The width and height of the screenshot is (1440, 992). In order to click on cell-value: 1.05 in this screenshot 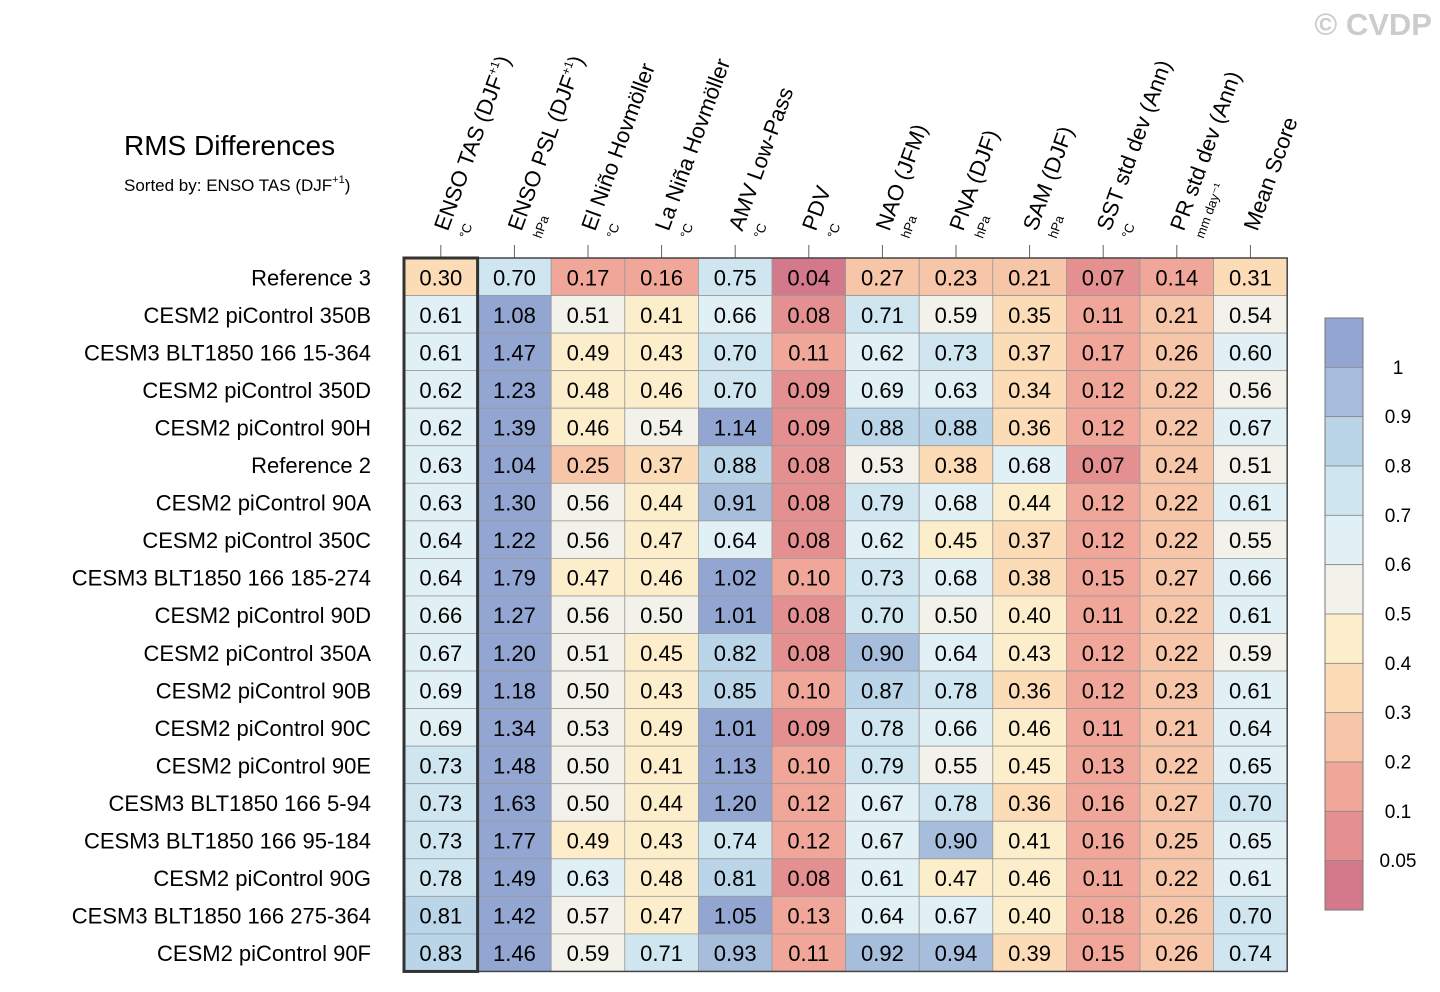, I will do `click(735, 916)`.